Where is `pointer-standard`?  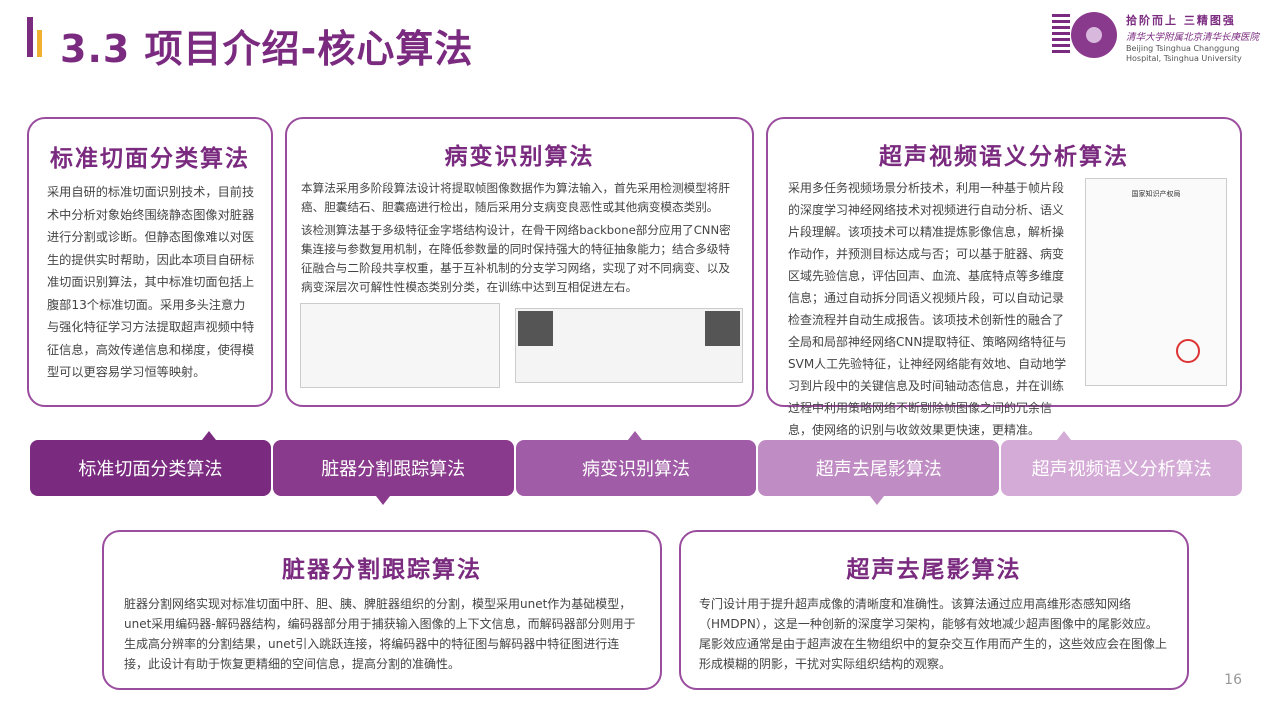
pointer-standard is located at coordinates (209, 435).